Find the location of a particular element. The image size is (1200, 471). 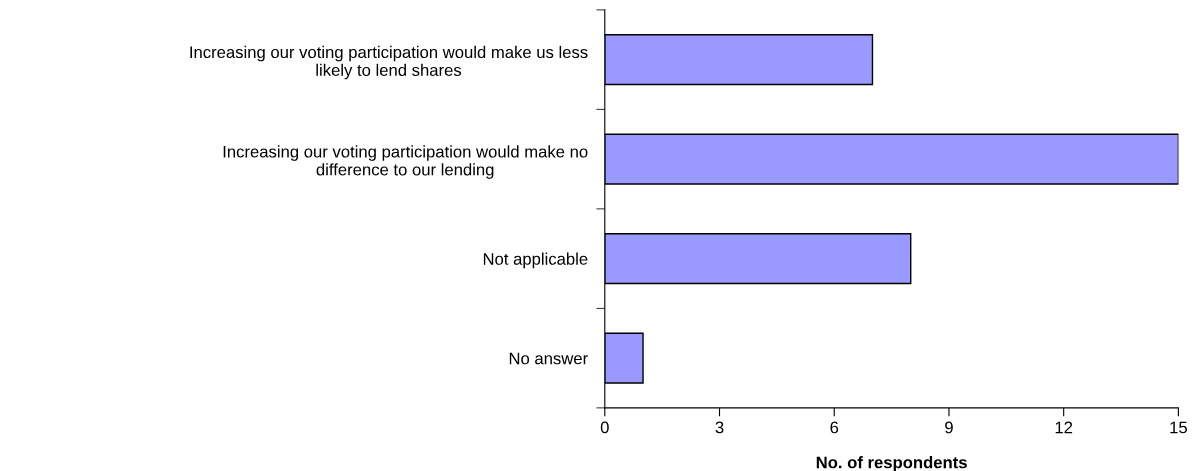

x-axis-title: No. of respondents is located at coordinates (891, 463).